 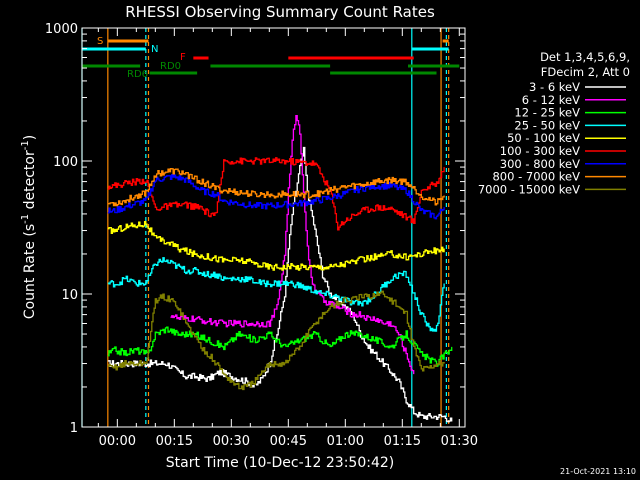 What do you see at coordinates (137, 74) in the screenshot?
I see `flag-label-rd6: RD6` at bounding box center [137, 74].